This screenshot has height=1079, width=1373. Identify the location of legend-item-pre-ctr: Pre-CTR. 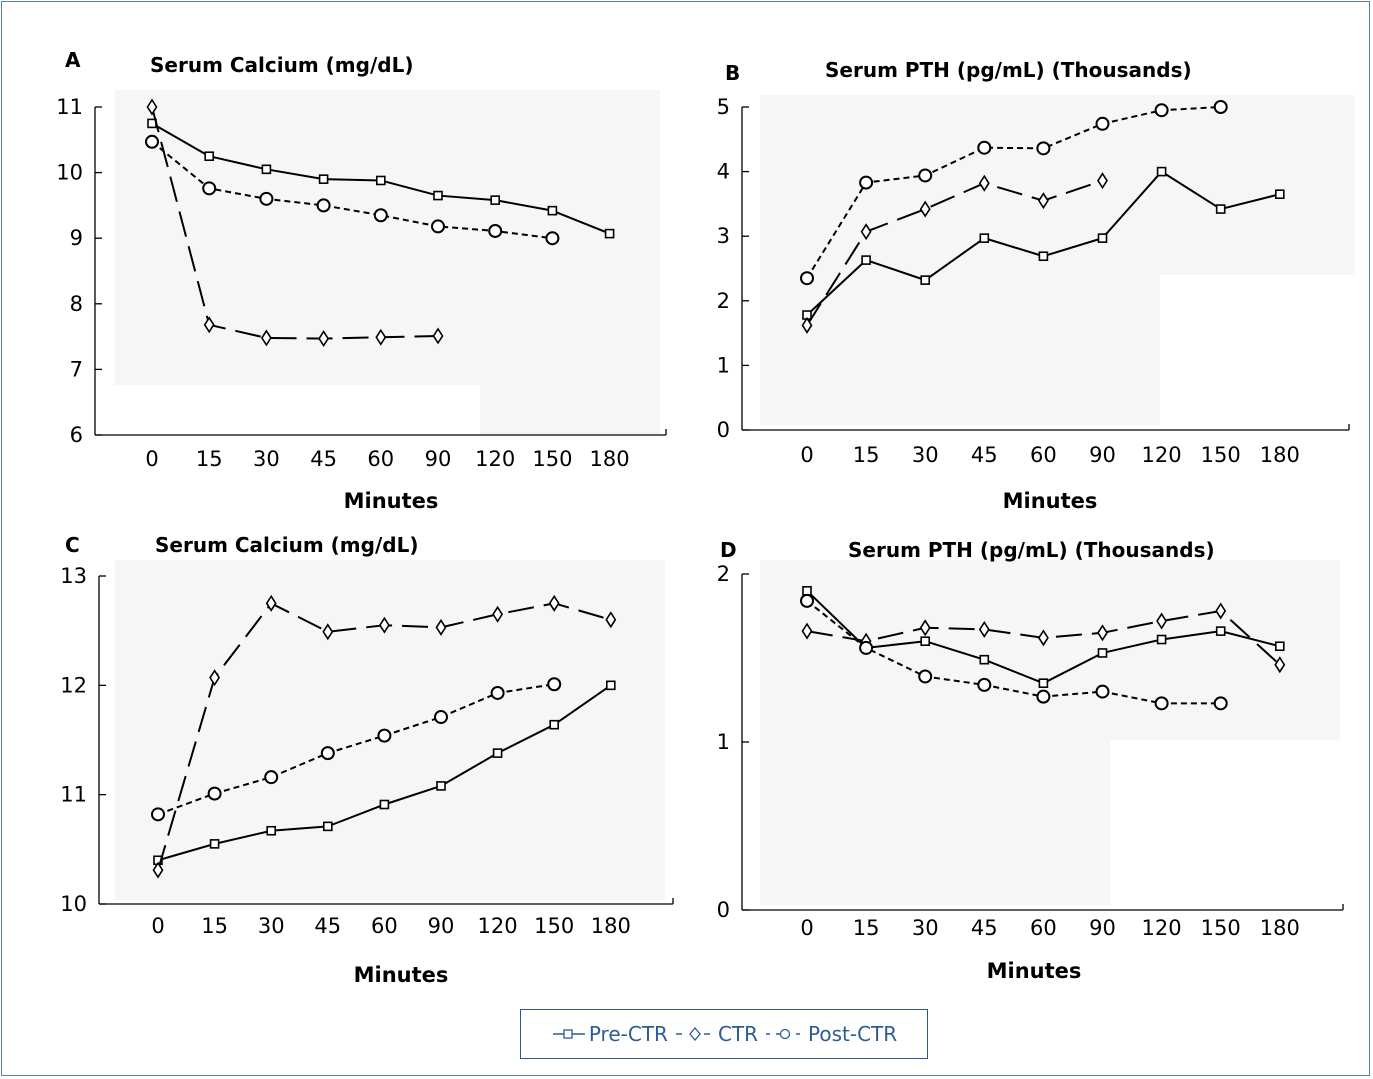
(609, 1034).